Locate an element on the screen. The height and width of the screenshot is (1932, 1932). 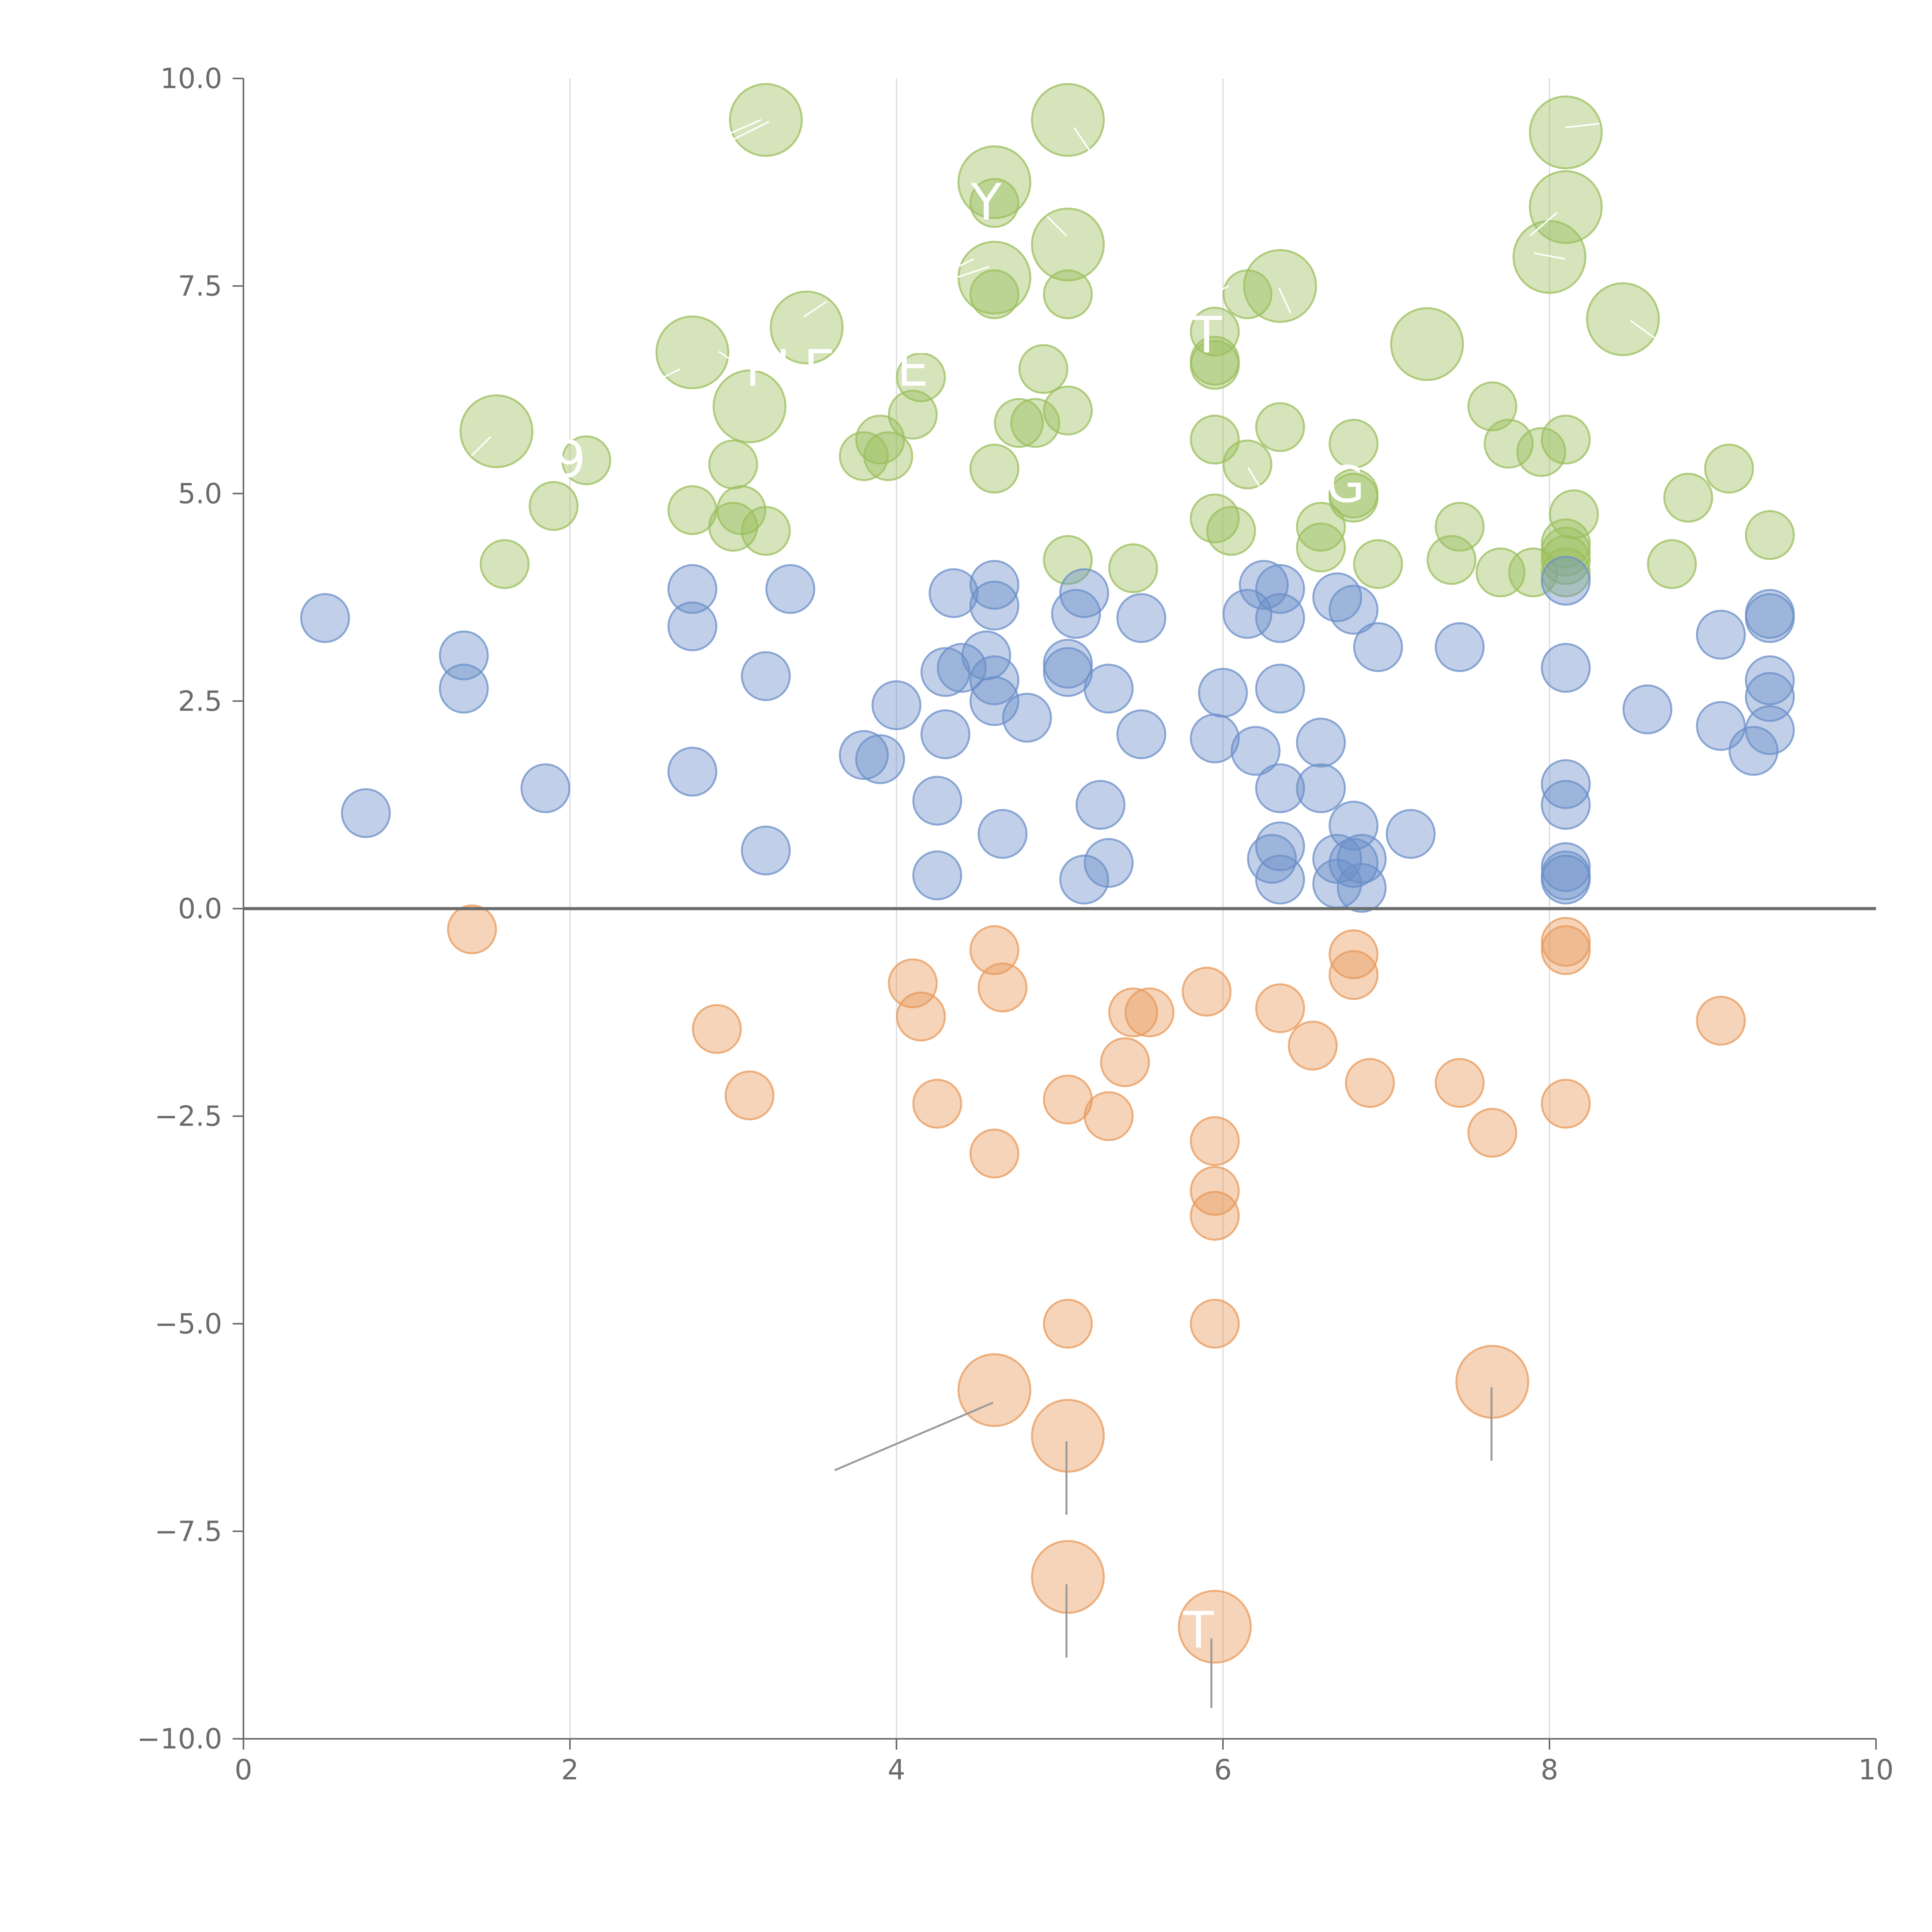
annotation-label: 9 is located at coordinates (570, 460).